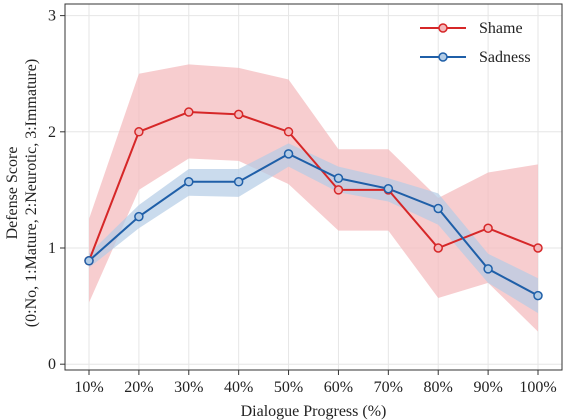 This screenshot has height=420, width=566. What do you see at coordinates (89, 261) in the screenshot?
I see `sadness-point-10%` at bounding box center [89, 261].